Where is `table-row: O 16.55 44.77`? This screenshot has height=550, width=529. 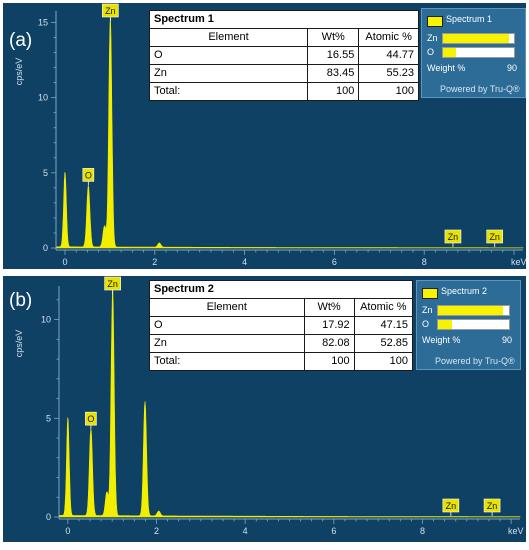 table-row: O 16.55 44.77 is located at coordinates (283, 55).